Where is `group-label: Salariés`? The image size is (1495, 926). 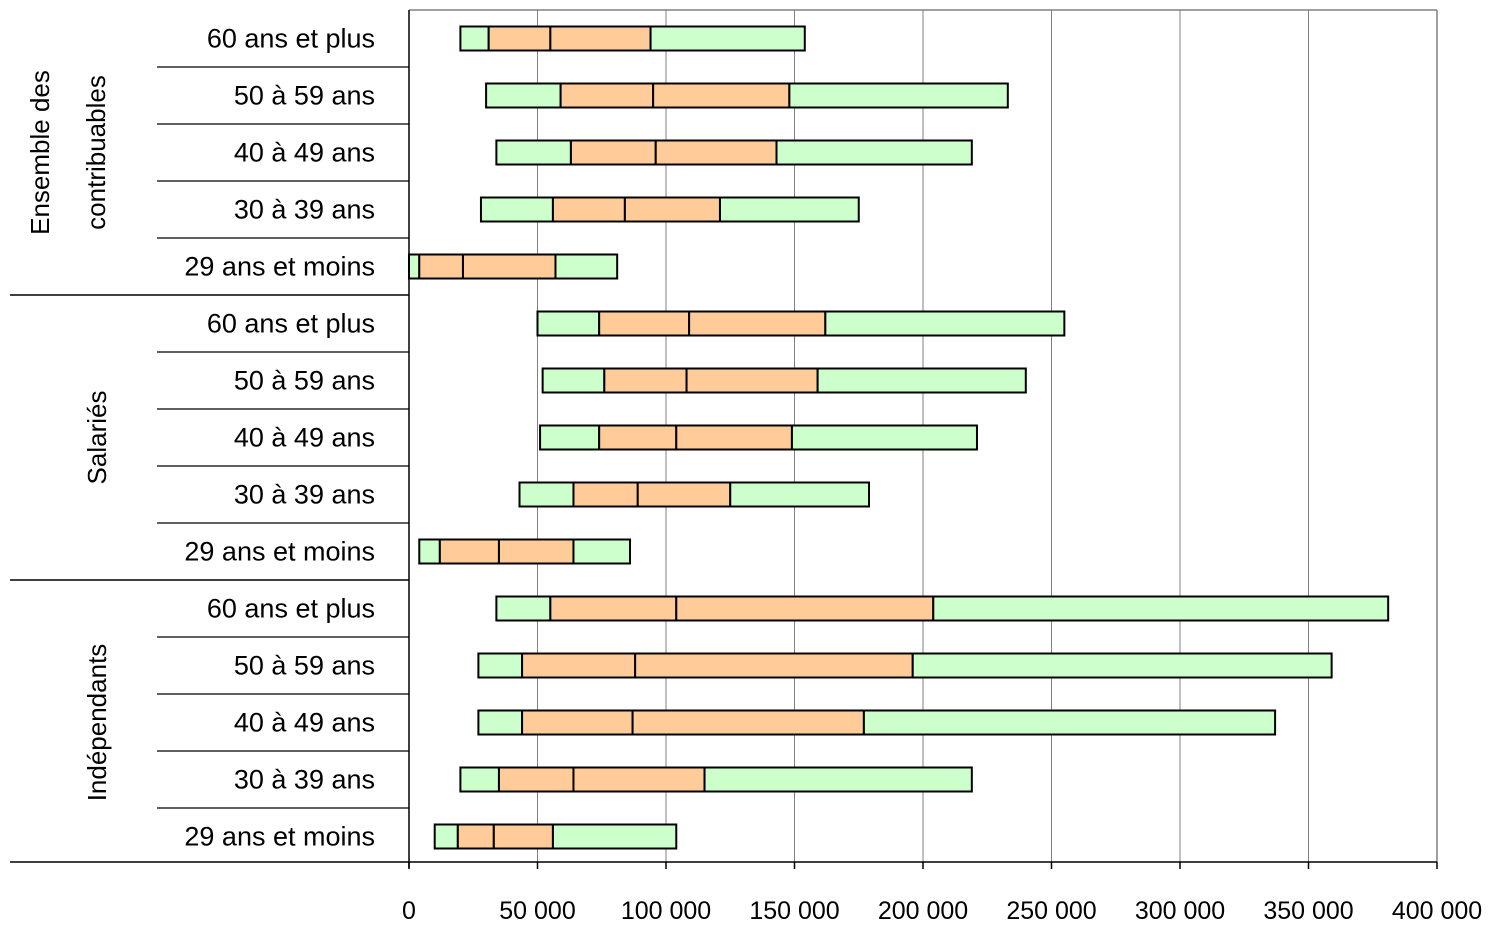 group-label: Salariés is located at coordinates (97, 438).